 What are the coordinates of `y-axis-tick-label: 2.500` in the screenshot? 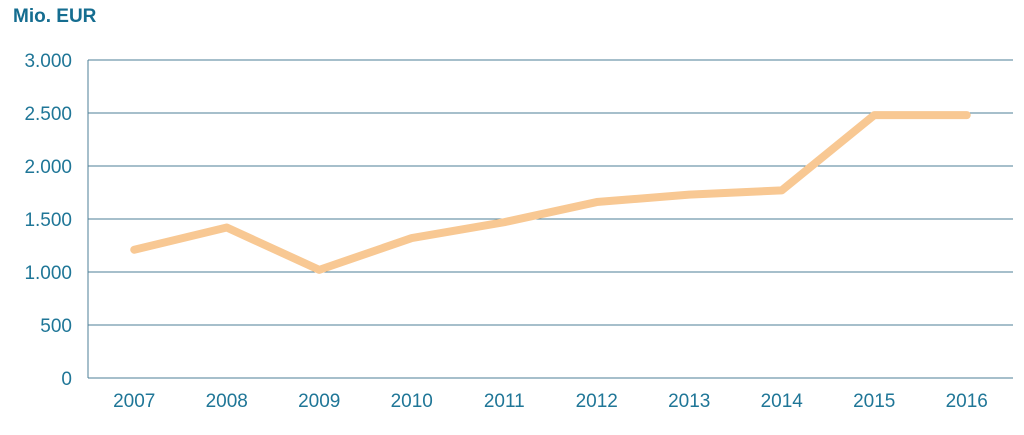 It's located at (48, 114).